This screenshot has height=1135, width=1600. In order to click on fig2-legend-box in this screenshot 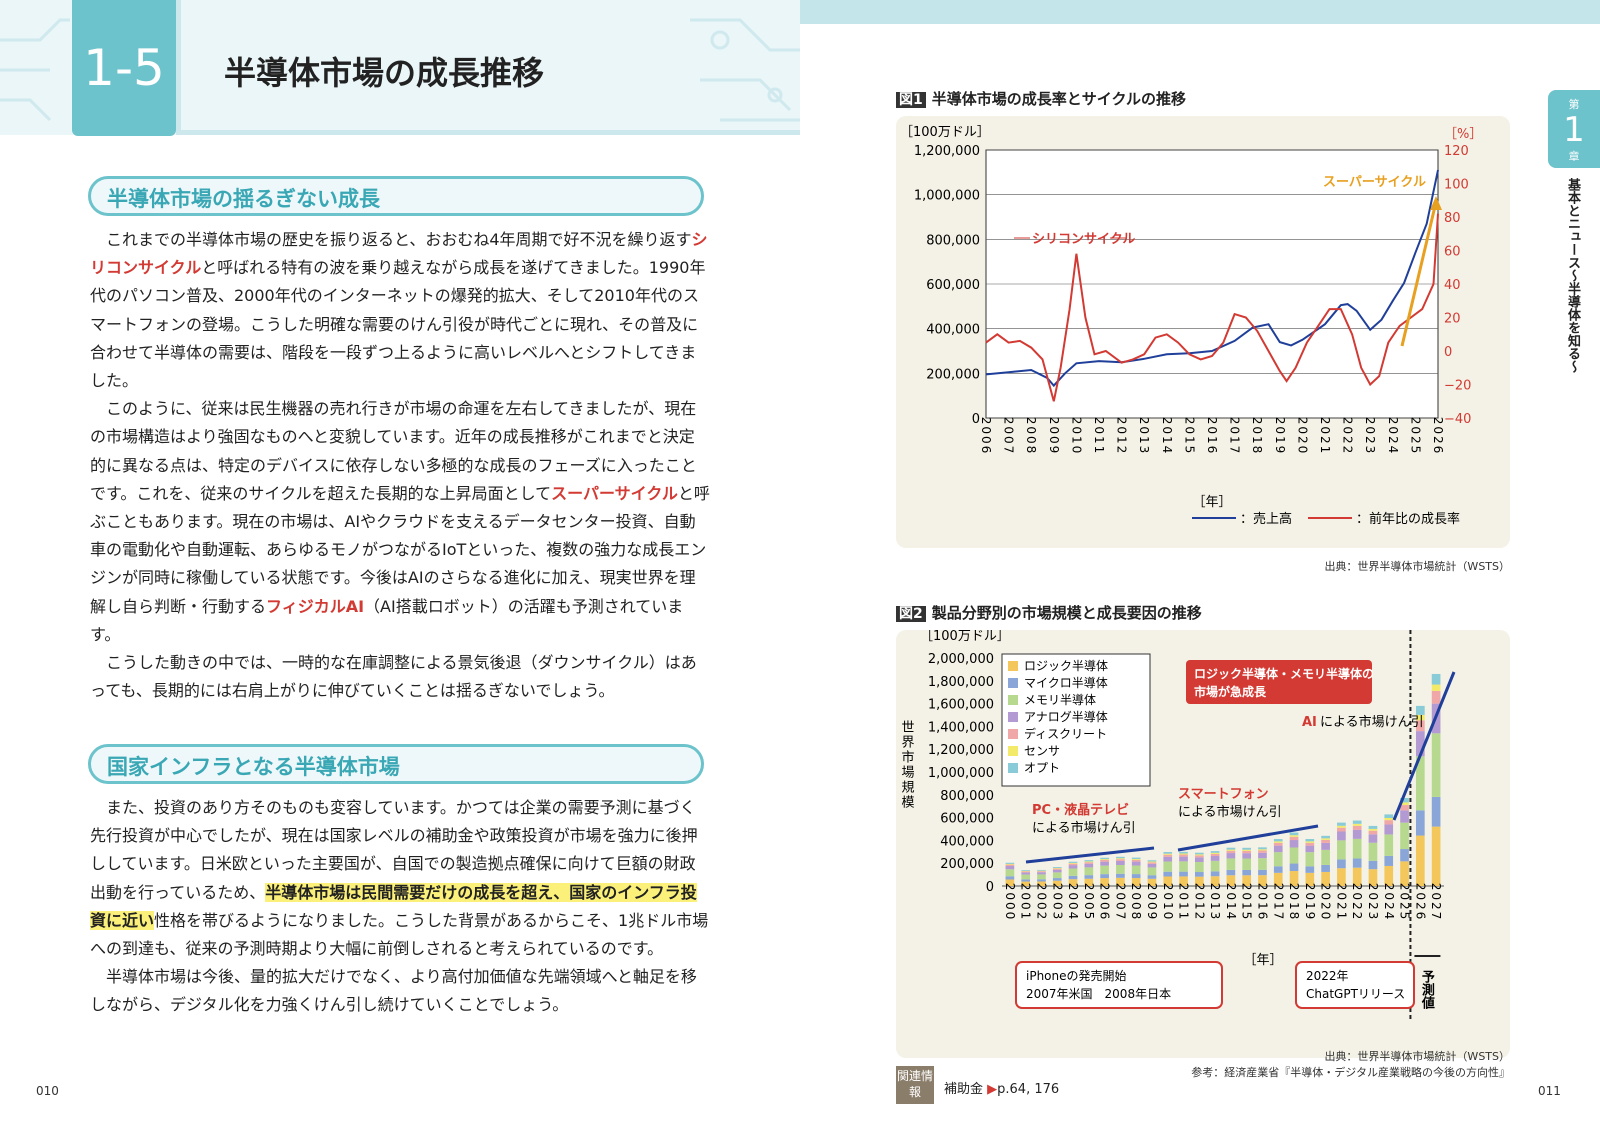, I will do `click(1076, 720)`.